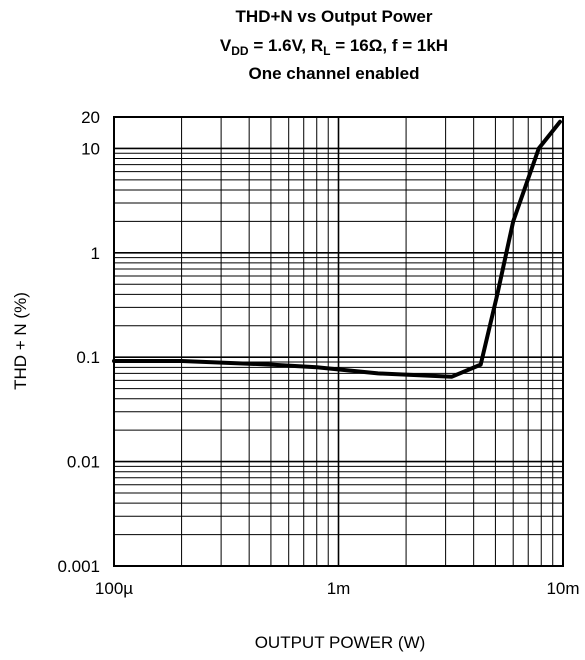  Describe the element at coordinates (114, 588) in the screenshot. I see `x-tick-label: 100µ` at that location.